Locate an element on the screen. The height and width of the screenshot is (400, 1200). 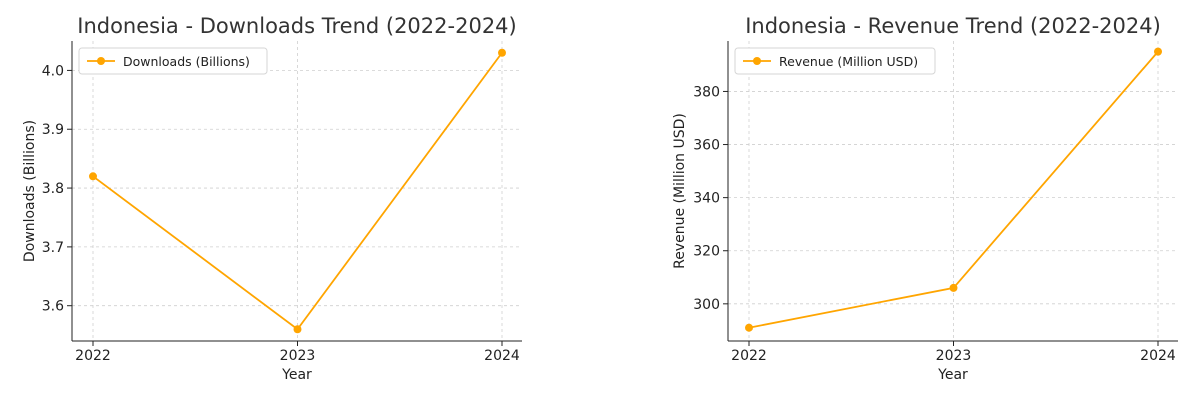
y-tick-label: 3.6 is located at coordinates (53, 307).